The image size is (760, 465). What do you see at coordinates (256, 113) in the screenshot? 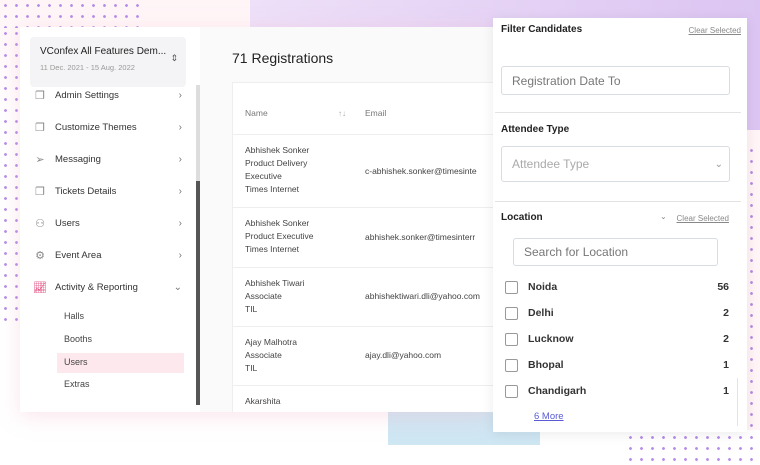
I see `column-name: Name` at bounding box center [256, 113].